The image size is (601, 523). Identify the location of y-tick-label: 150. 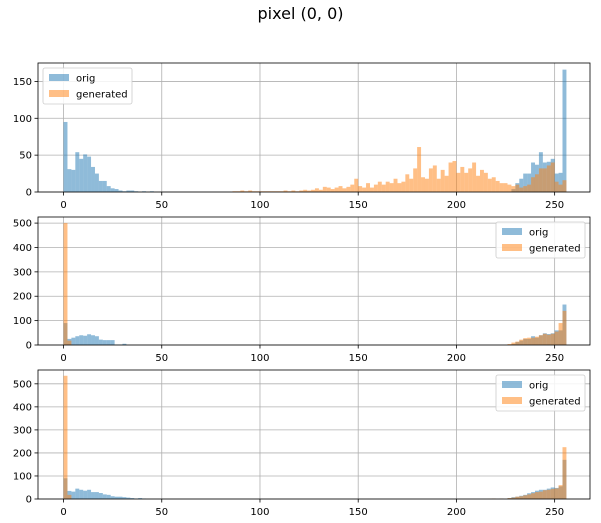
(22, 82).